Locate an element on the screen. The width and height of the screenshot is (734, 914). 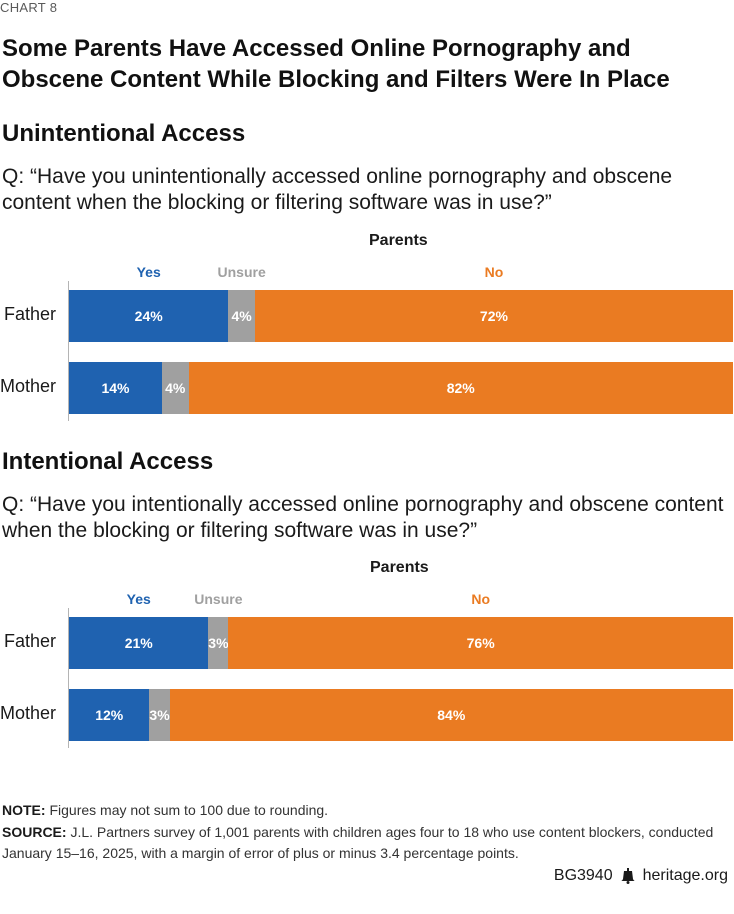
segment-yes: 14% is located at coordinates (115, 388).